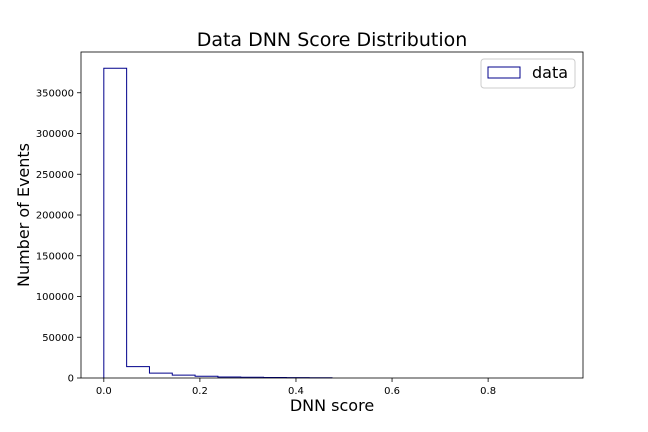  What do you see at coordinates (332, 40) in the screenshot?
I see `chart-title: Data DNN Score Distribution` at bounding box center [332, 40].